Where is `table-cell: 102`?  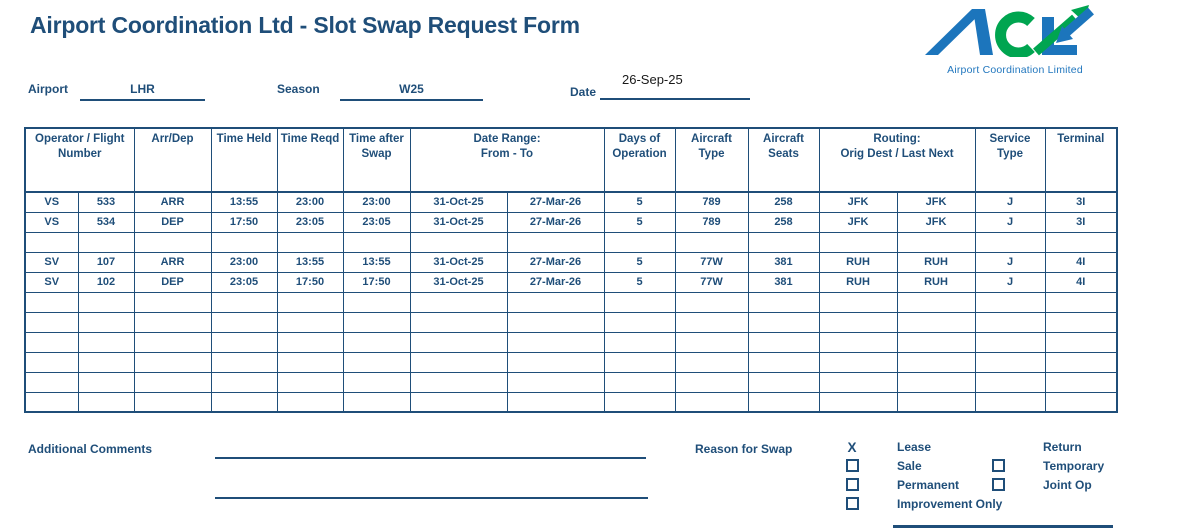 table-cell: 102 is located at coordinates (106, 282).